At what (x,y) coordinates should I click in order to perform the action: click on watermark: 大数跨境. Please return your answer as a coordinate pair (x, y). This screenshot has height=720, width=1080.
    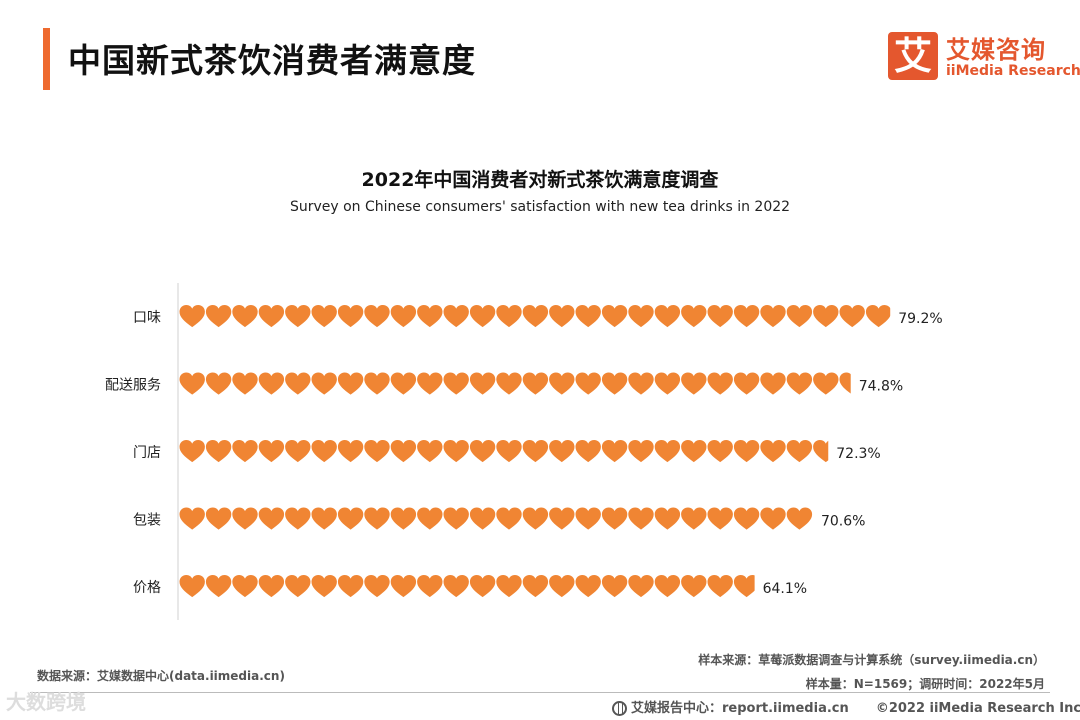
    Looking at the image, I should click on (46, 702).